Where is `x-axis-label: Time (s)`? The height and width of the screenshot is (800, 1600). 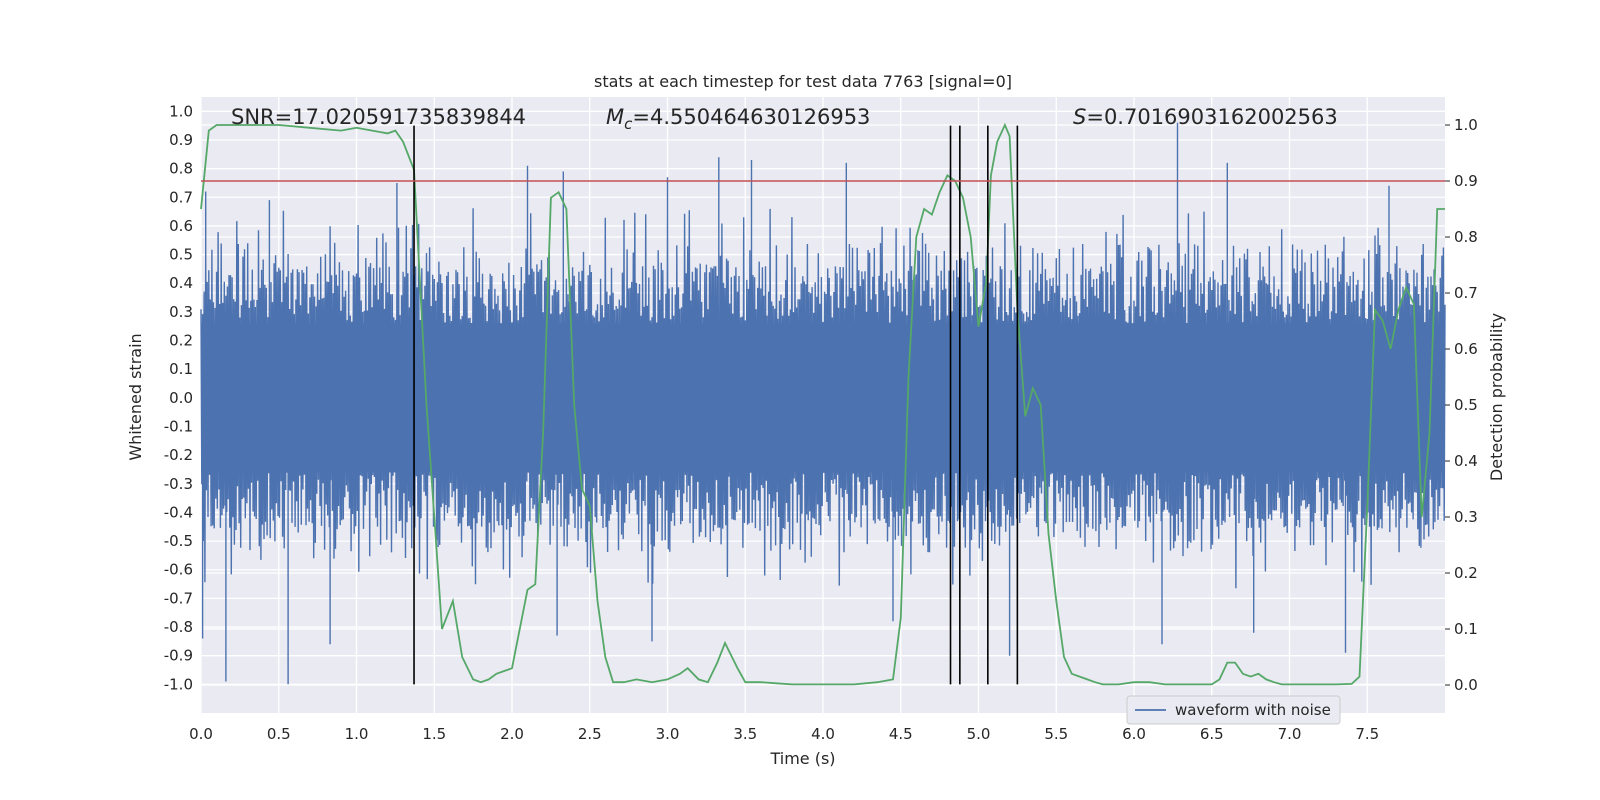 x-axis-label: Time (s) is located at coordinates (802, 758).